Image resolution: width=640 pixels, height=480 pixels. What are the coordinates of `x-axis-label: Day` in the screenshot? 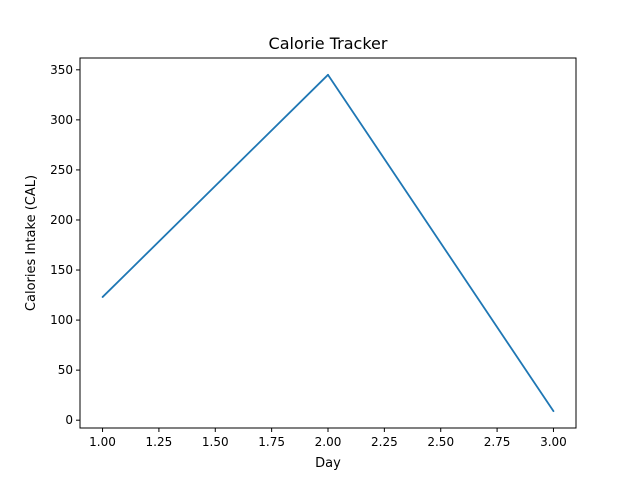 It's located at (328, 463).